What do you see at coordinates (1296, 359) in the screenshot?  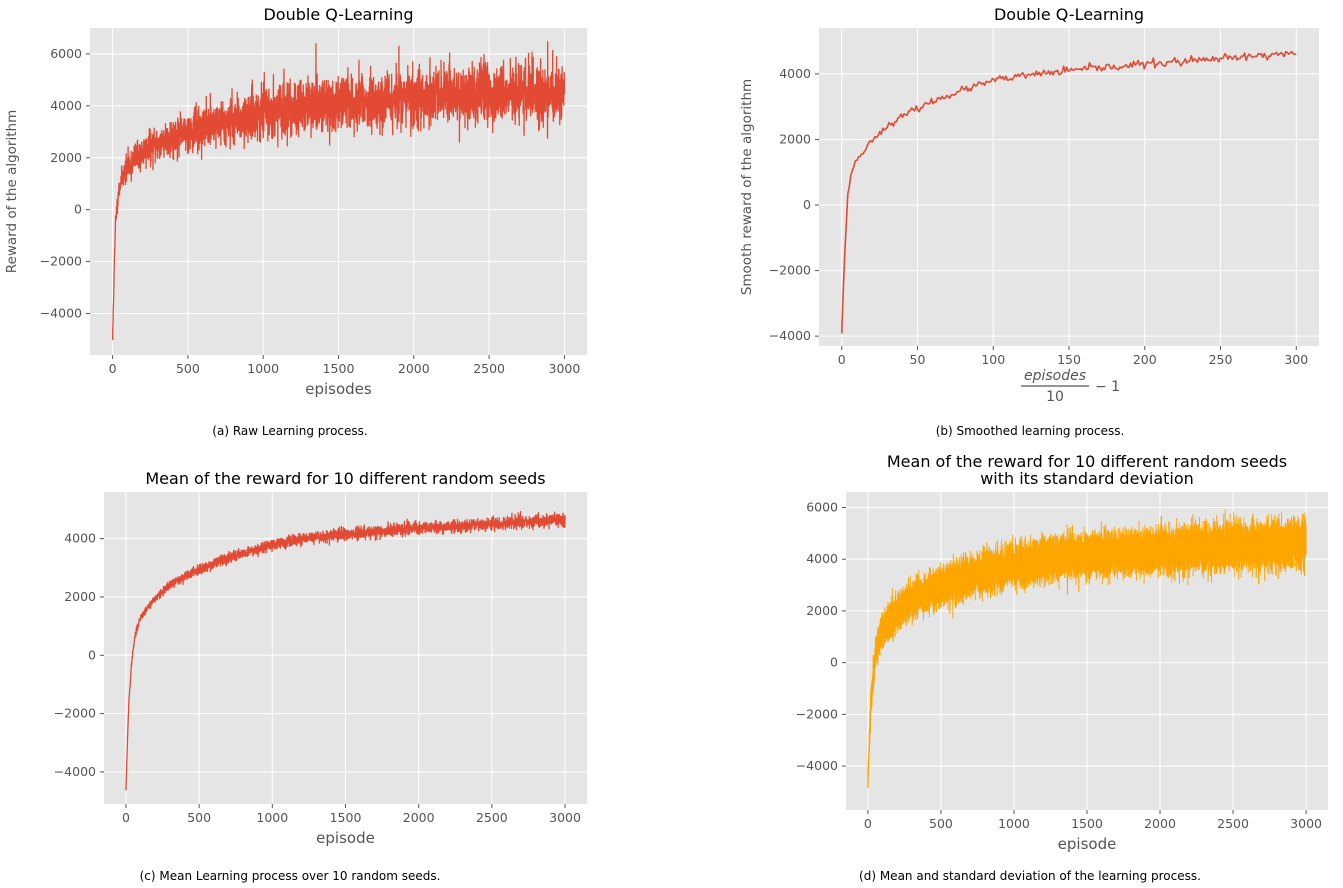 I see `x-tick-label: 300` at bounding box center [1296, 359].